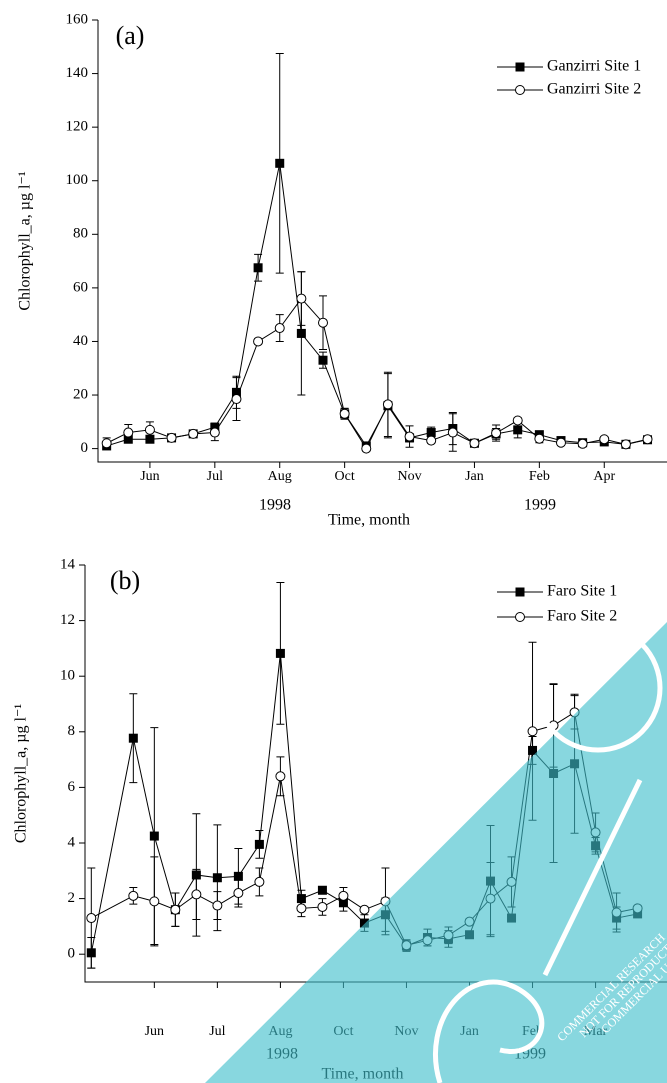 This screenshot has height=1083, width=667. What do you see at coordinates (80, 287) in the screenshot?
I see `y-tick-label: 60` at bounding box center [80, 287].